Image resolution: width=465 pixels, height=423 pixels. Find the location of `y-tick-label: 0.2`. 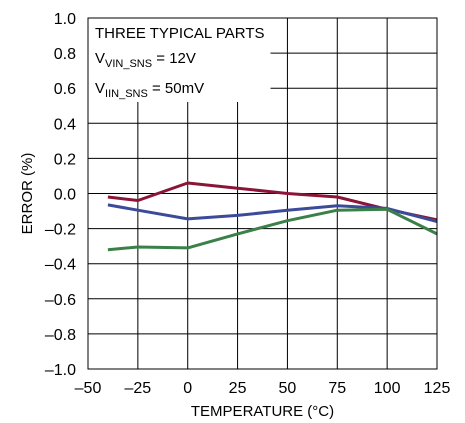

y-tick-label: 0.2 is located at coordinates (65, 159).